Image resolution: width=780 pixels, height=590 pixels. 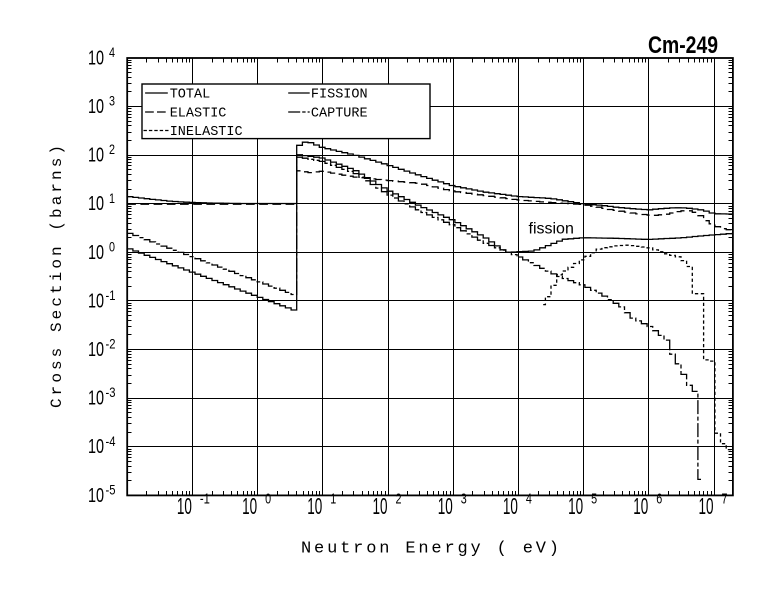 I want to click on svg-text: -2, so click(x=111, y=344).